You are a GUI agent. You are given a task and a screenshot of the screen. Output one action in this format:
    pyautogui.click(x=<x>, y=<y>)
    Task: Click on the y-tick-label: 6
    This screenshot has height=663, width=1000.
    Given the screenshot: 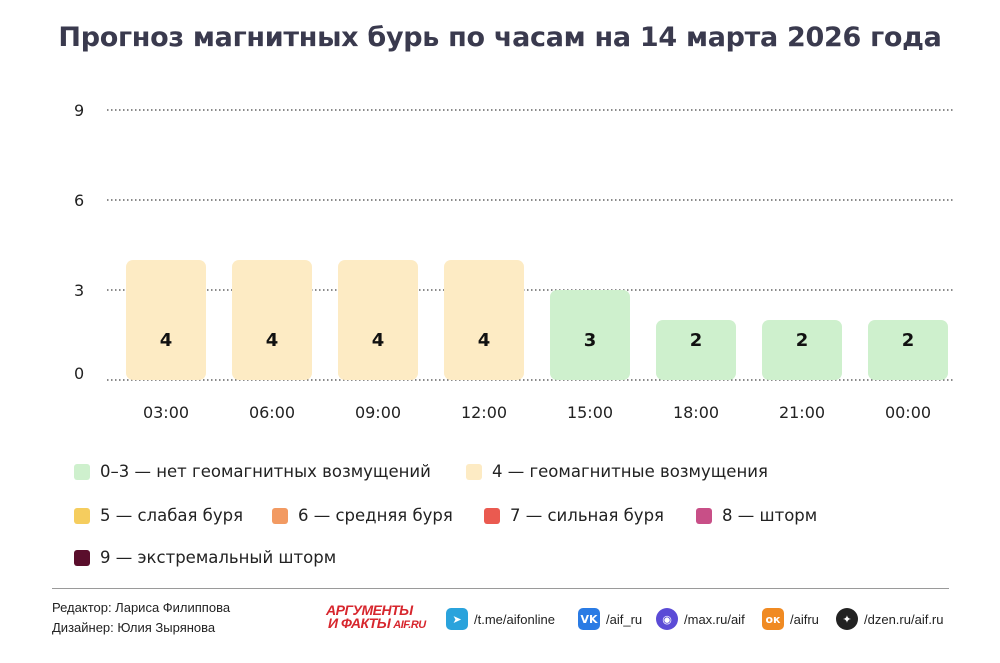 What is the action you would take?
    pyautogui.click(x=79, y=200)
    